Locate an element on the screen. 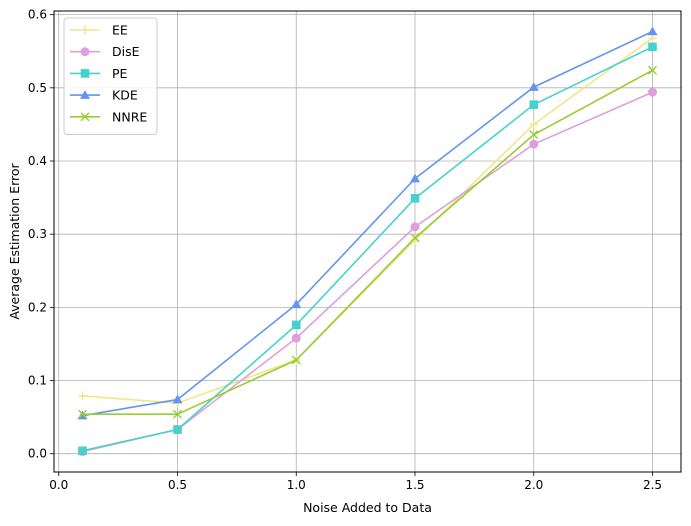 Image resolution: width=691 pixels, height=526 pixels. legend-item-dise: DisE is located at coordinates (105, 51).